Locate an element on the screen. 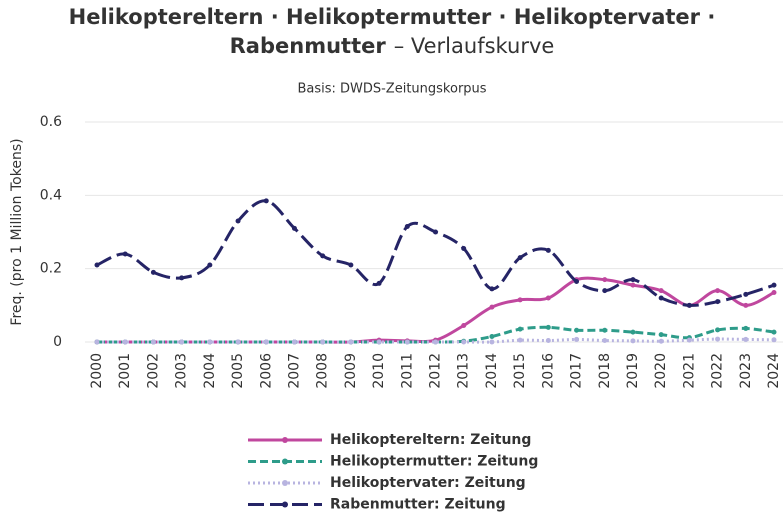 This screenshot has height=512, width=783. x-tick-label: 2006 is located at coordinates (266, 371).